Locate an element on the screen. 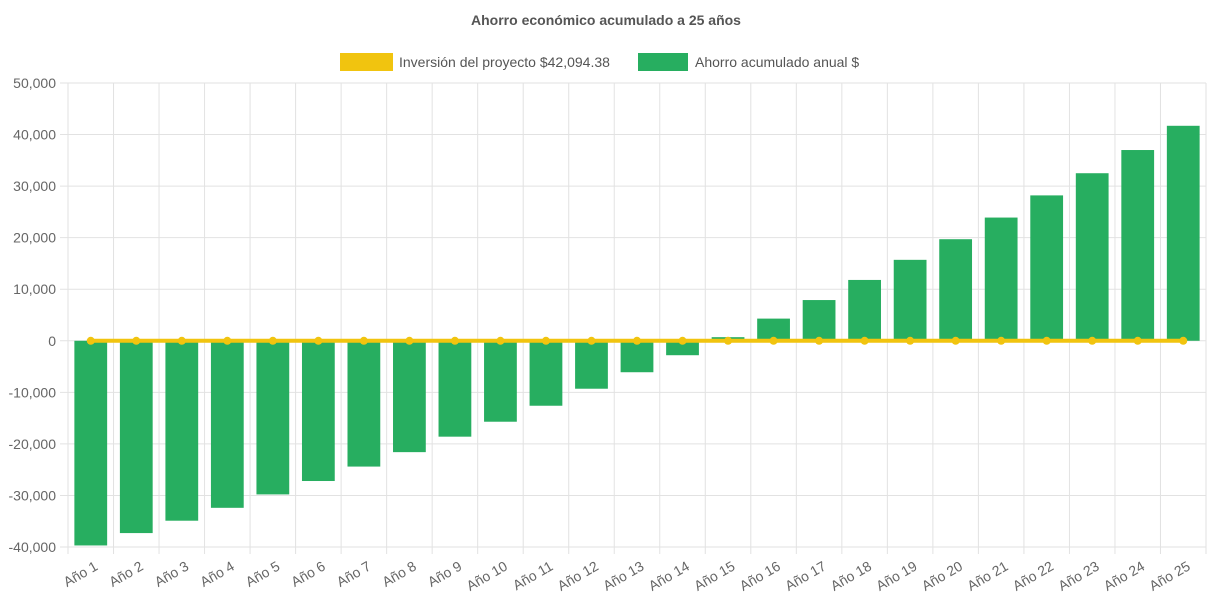 The width and height of the screenshot is (1213, 611). y-tick-label: 20,000 is located at coordinates (34, 238).